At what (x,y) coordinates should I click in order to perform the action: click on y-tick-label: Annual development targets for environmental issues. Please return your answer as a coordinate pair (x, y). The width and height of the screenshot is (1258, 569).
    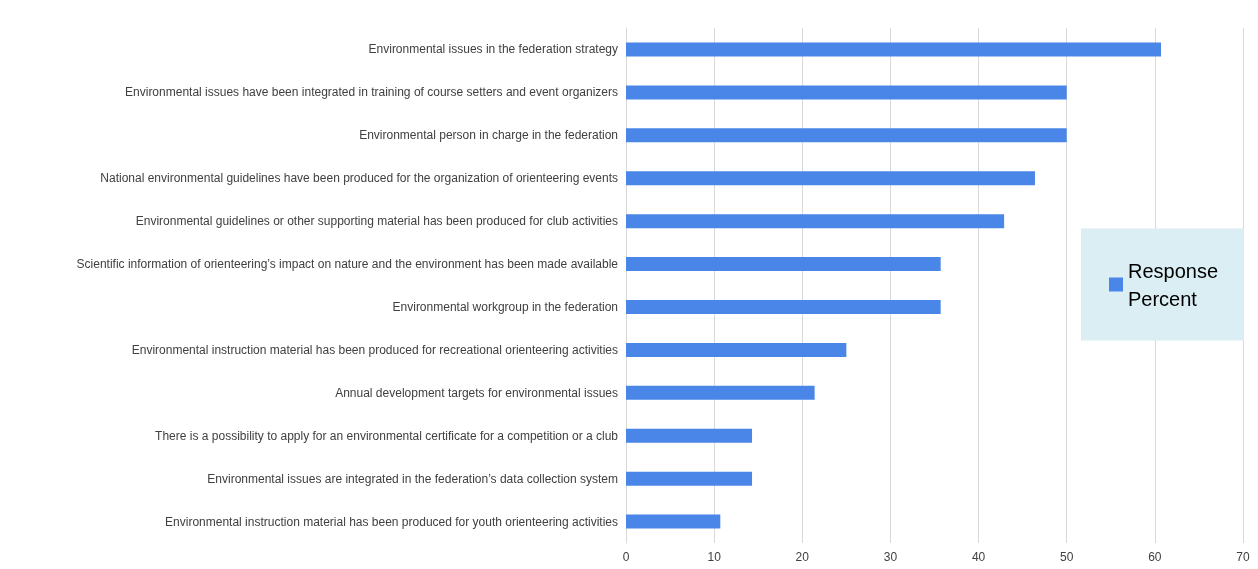
    Looking at the image, I should click on (476, 392).